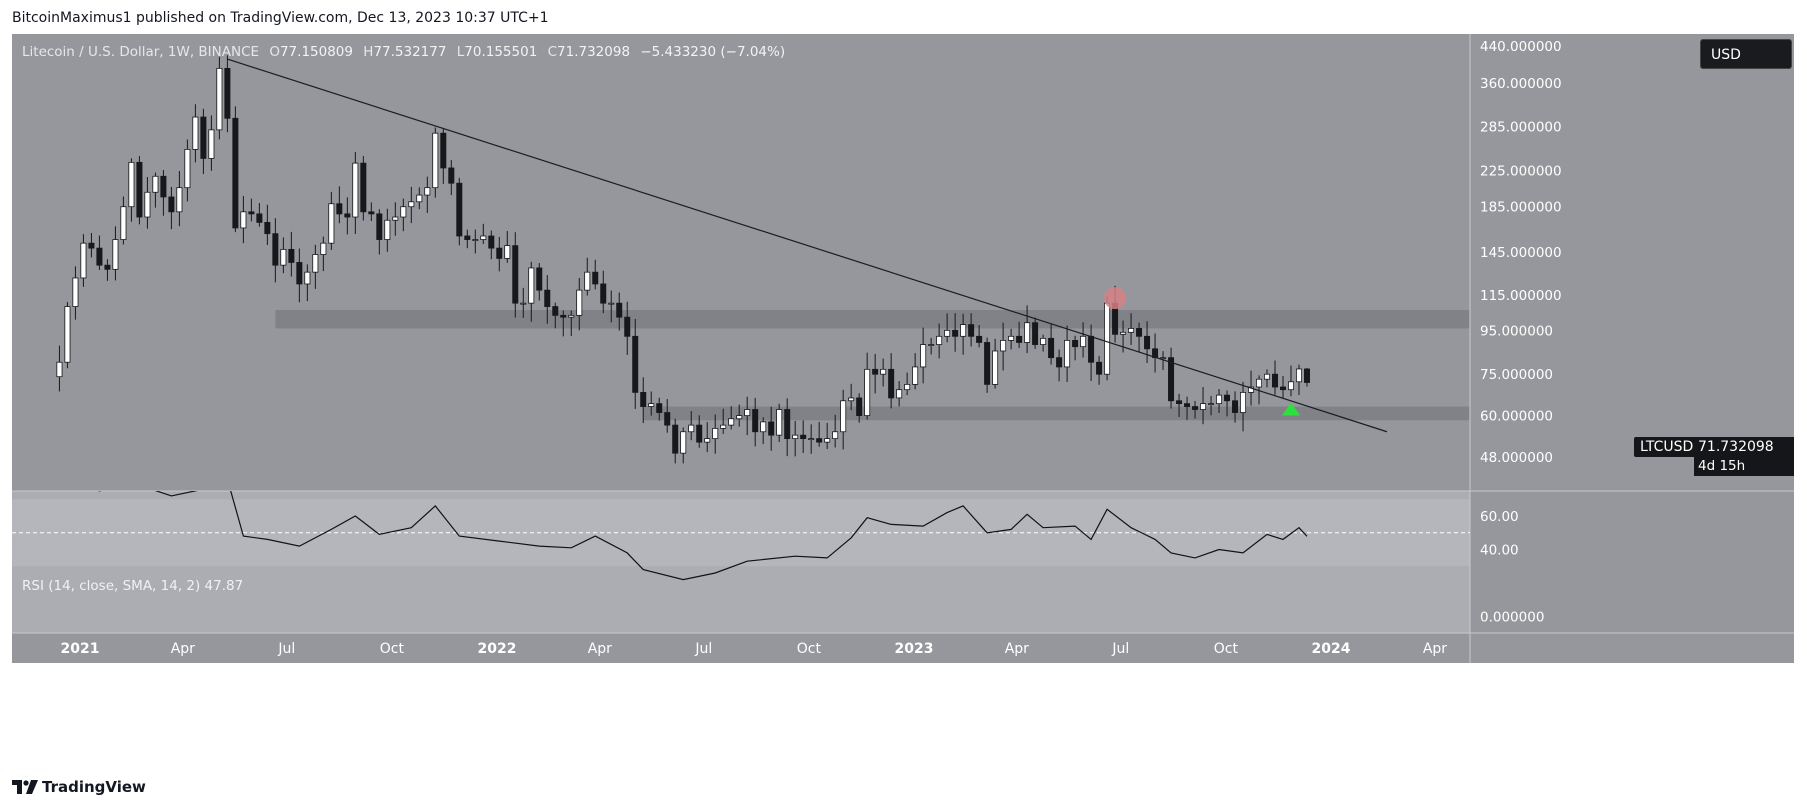  Describe the element at coordinates (1226, 649) in the screenshot. I see `time-axis-tick-label: Oct` at that location.